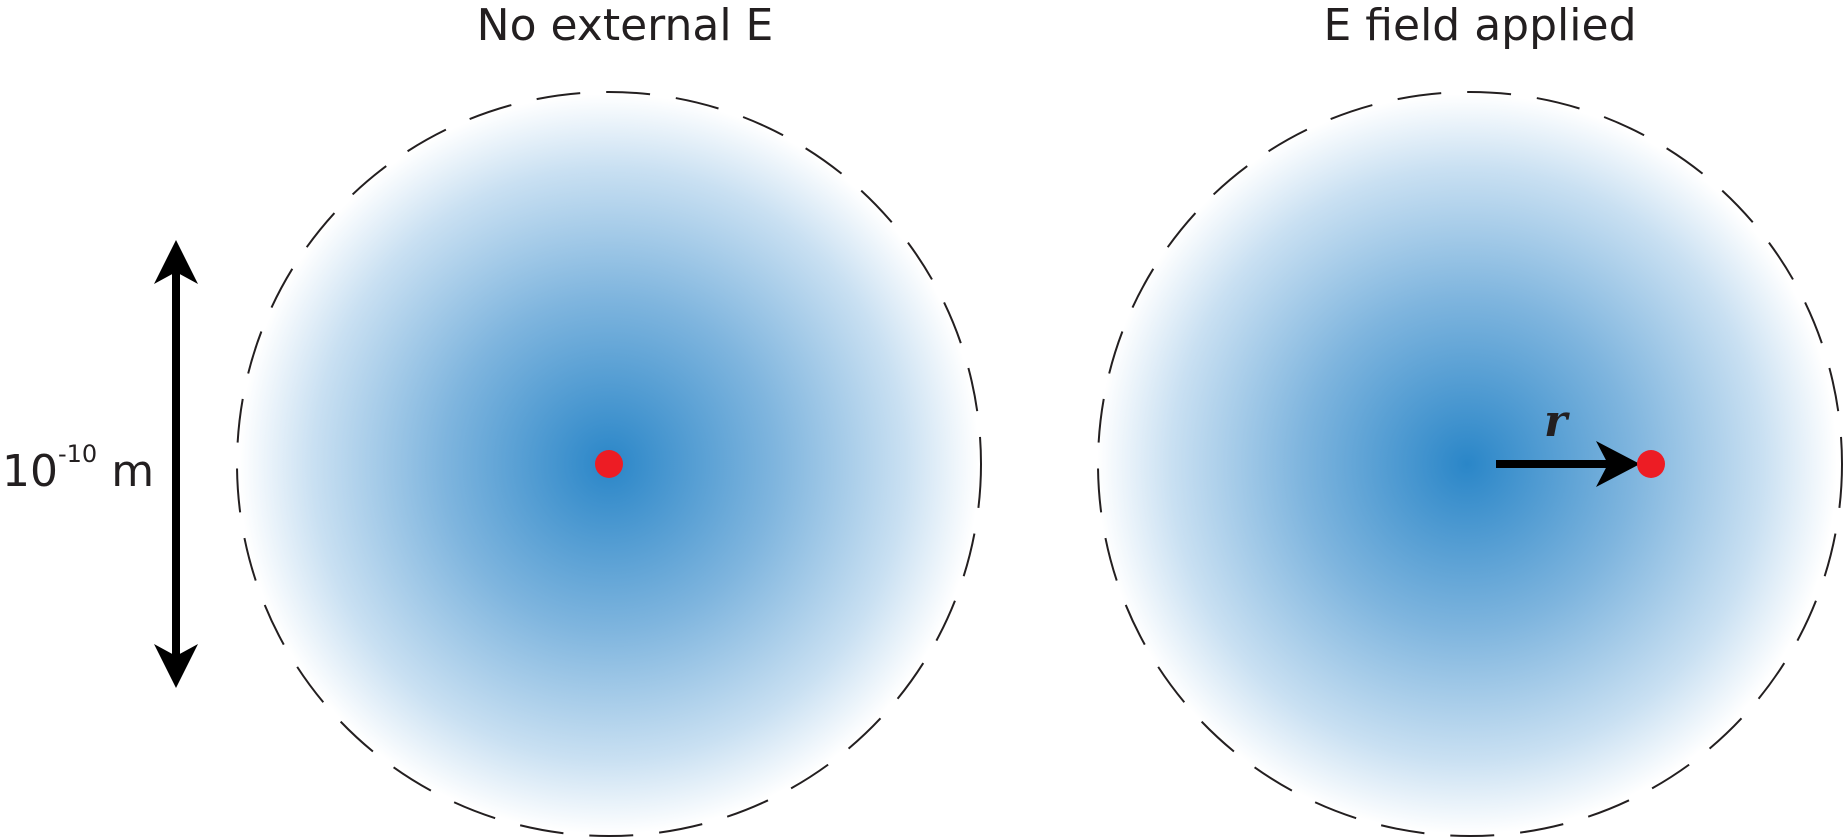  I want to click on scale-bar-arrowhead-bottom, so click(176, 666).